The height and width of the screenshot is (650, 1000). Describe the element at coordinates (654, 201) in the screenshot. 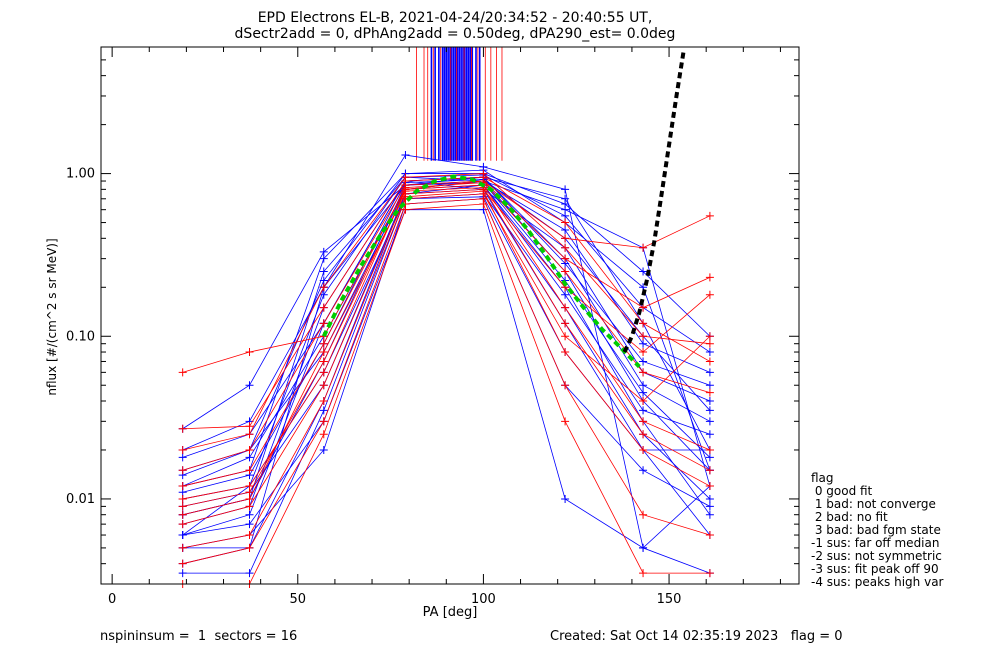

I see `extrapolation-curve` at that location.